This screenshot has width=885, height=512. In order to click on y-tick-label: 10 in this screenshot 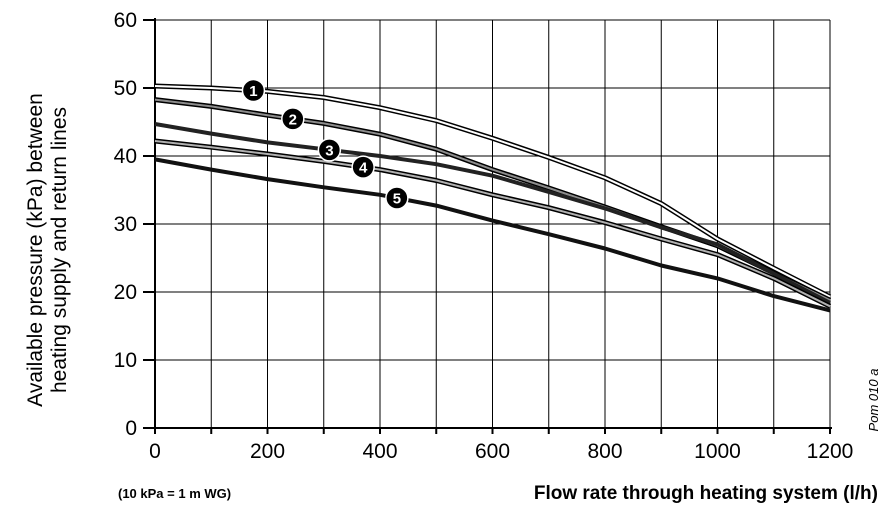, I will do `click(125, 360)`.